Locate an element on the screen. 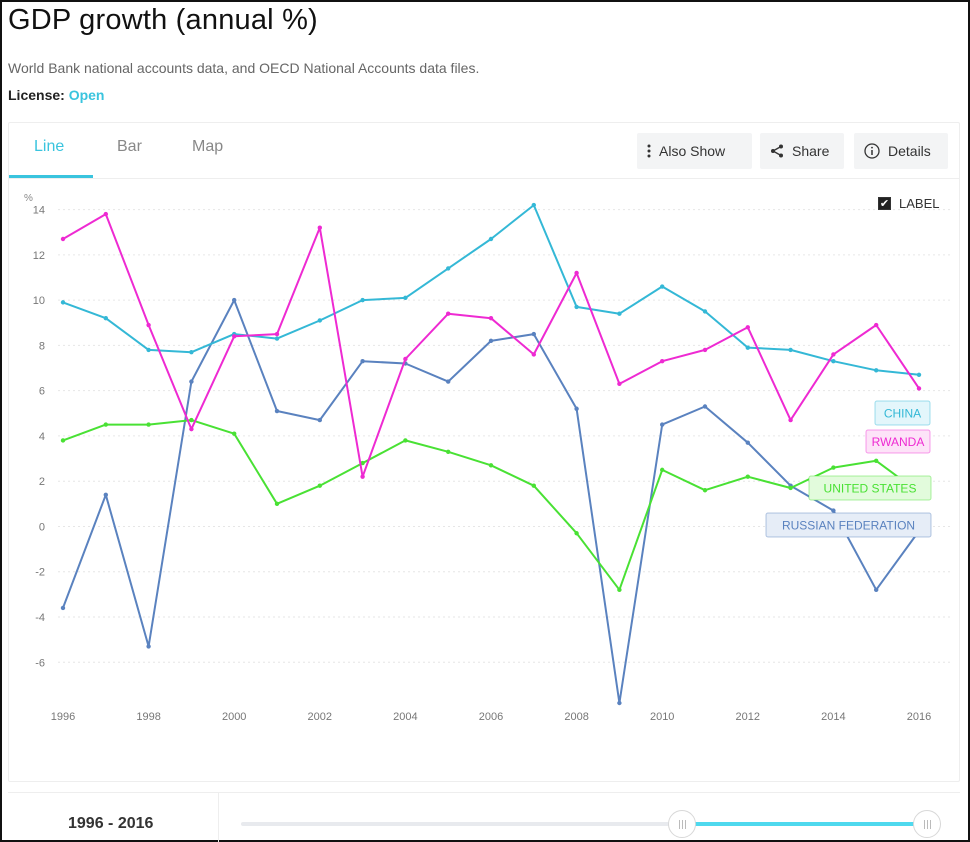 Image resolution: width=970 pixels, height=842 pixels. also-show-button: Also Show is located at coordinates (694, 151).